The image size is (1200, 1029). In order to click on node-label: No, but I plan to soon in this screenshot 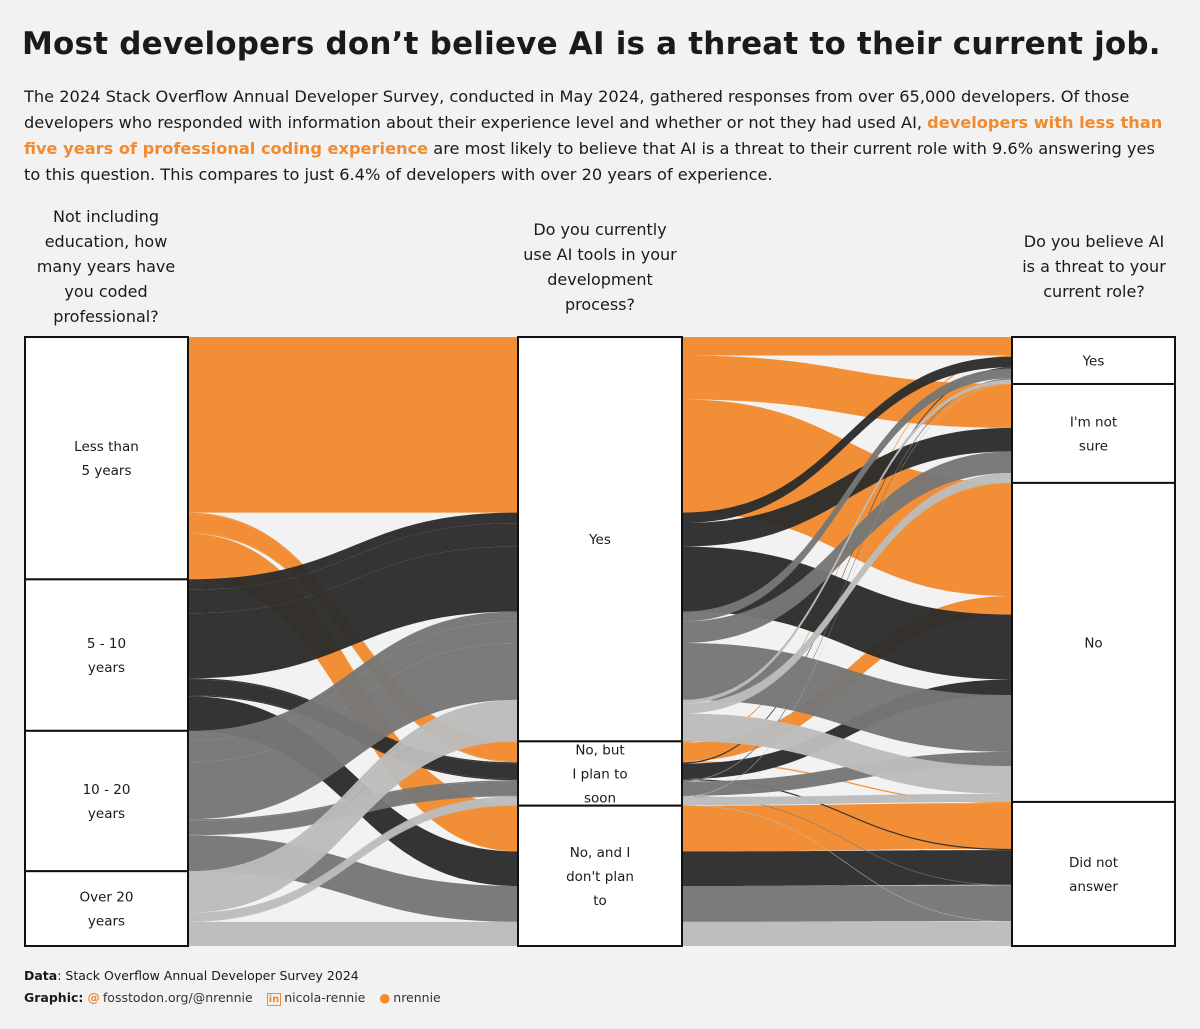, I will do `click(599, 775)`.